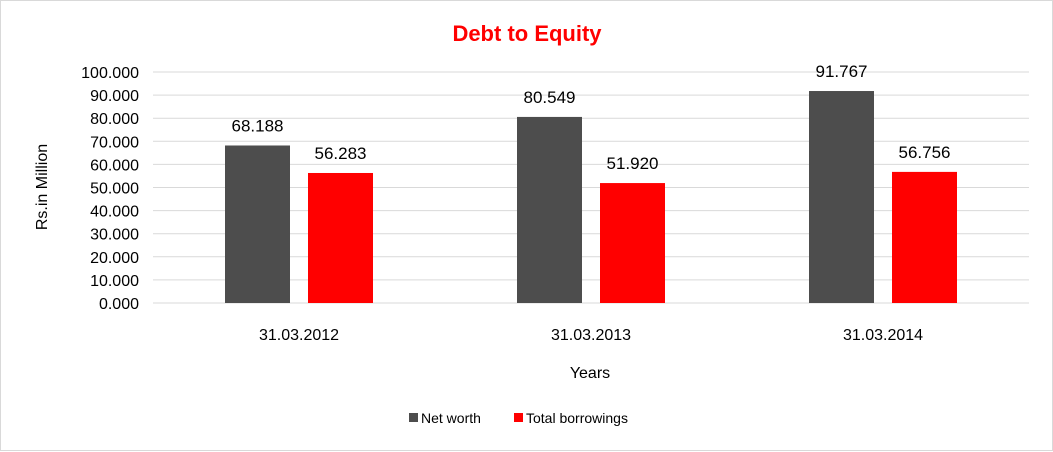  What do you see at coordinates (883, 335) in the screenshot?
I see `x-category-label: 31.03.2014` at bounding box center [883, 335].